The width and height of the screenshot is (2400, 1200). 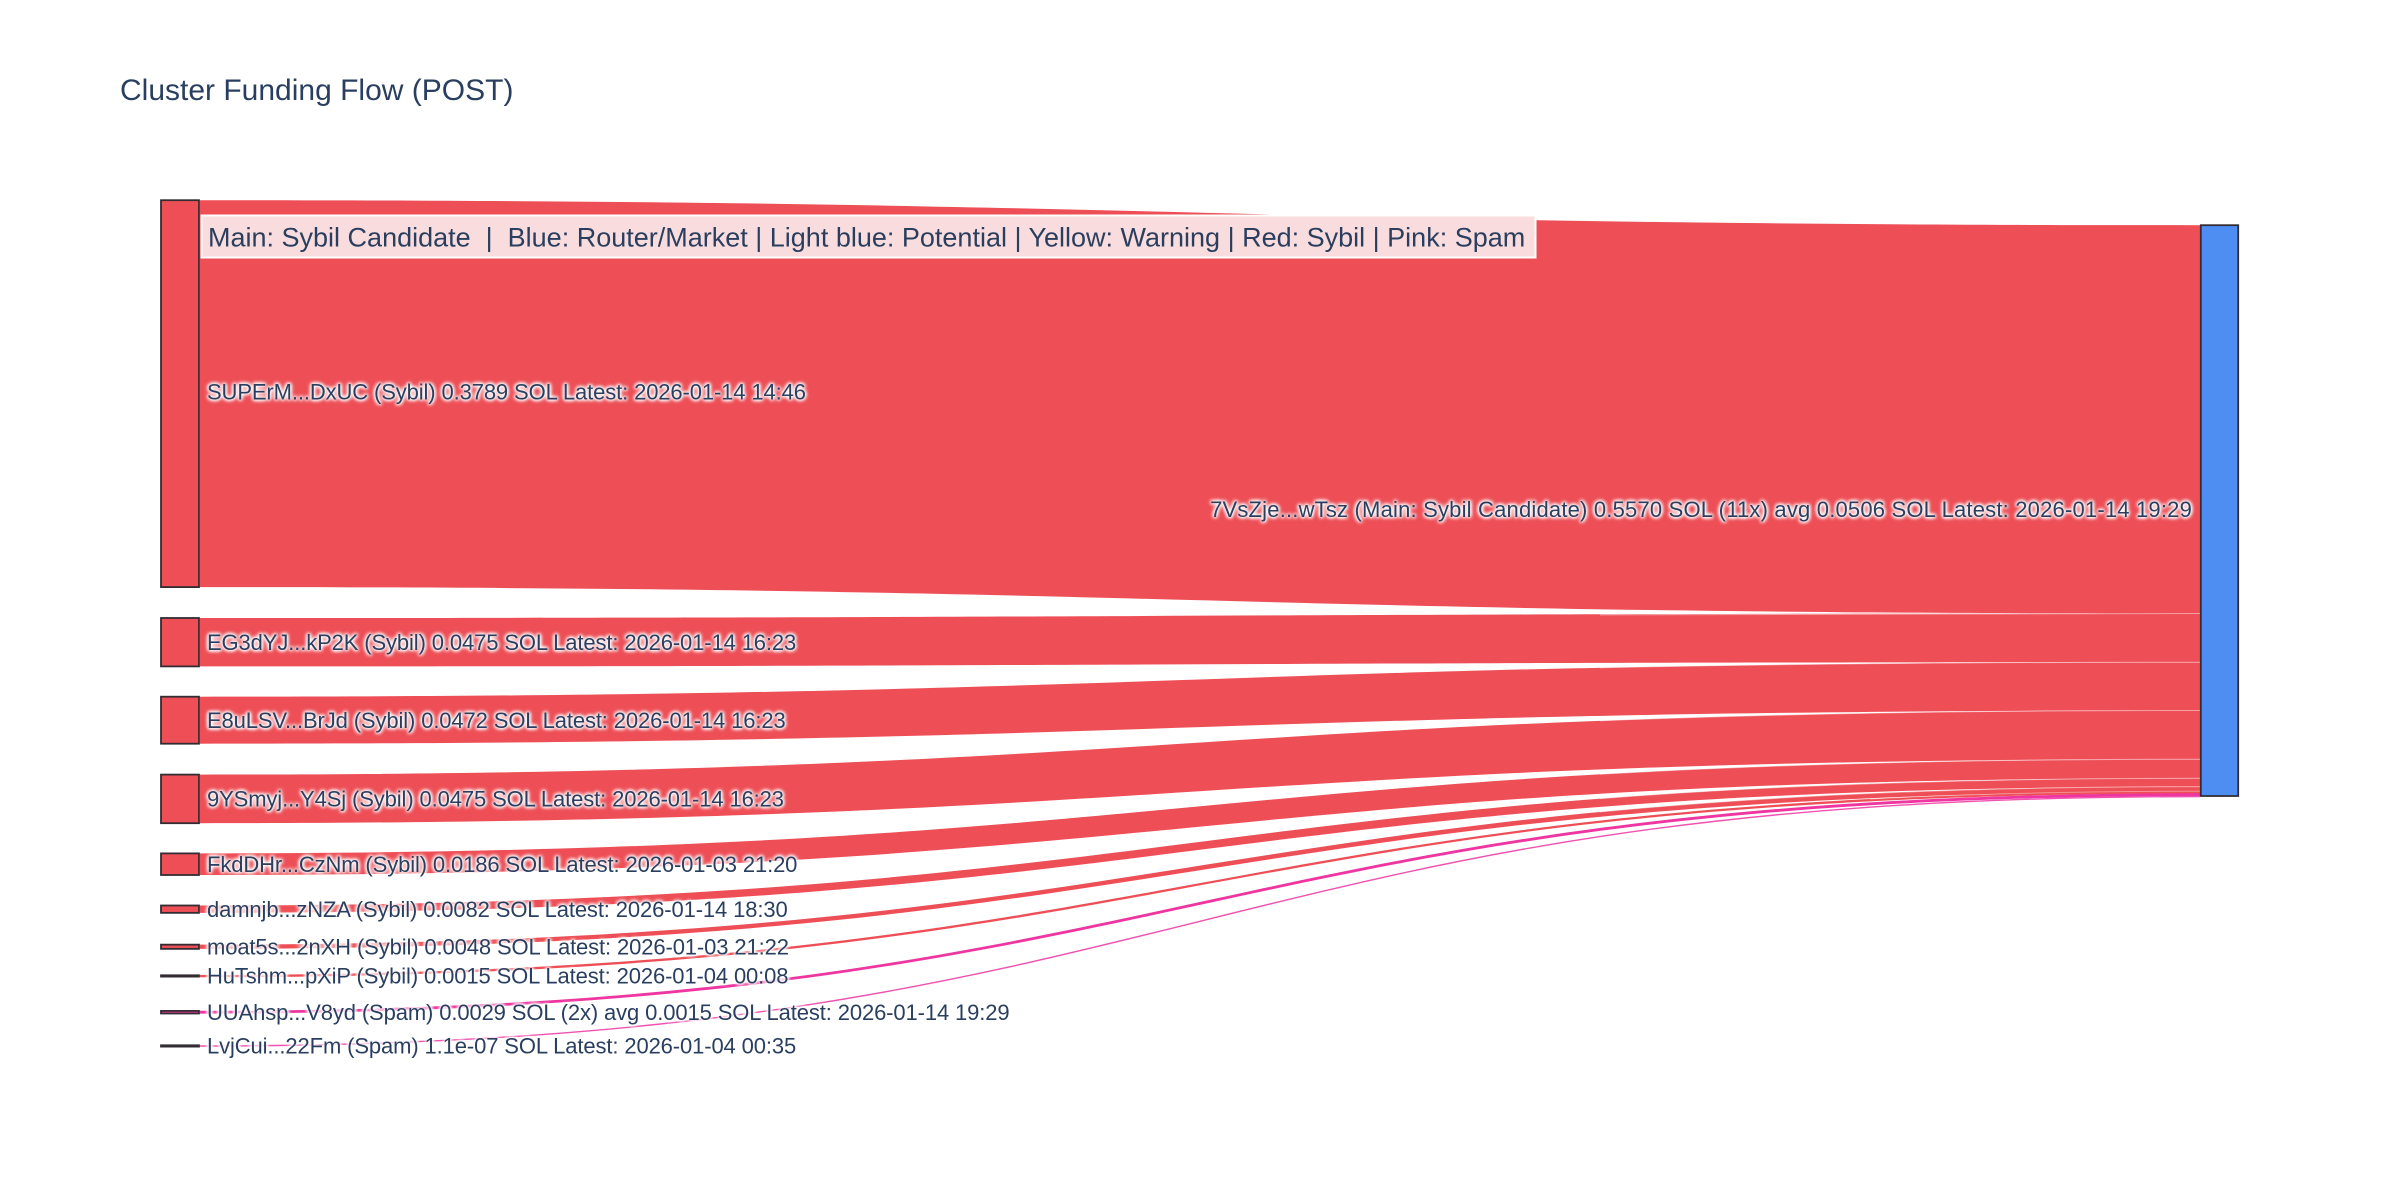 I want to click on svg-text: Cluster Funding Flow (POST), so click(x=316, y=90).